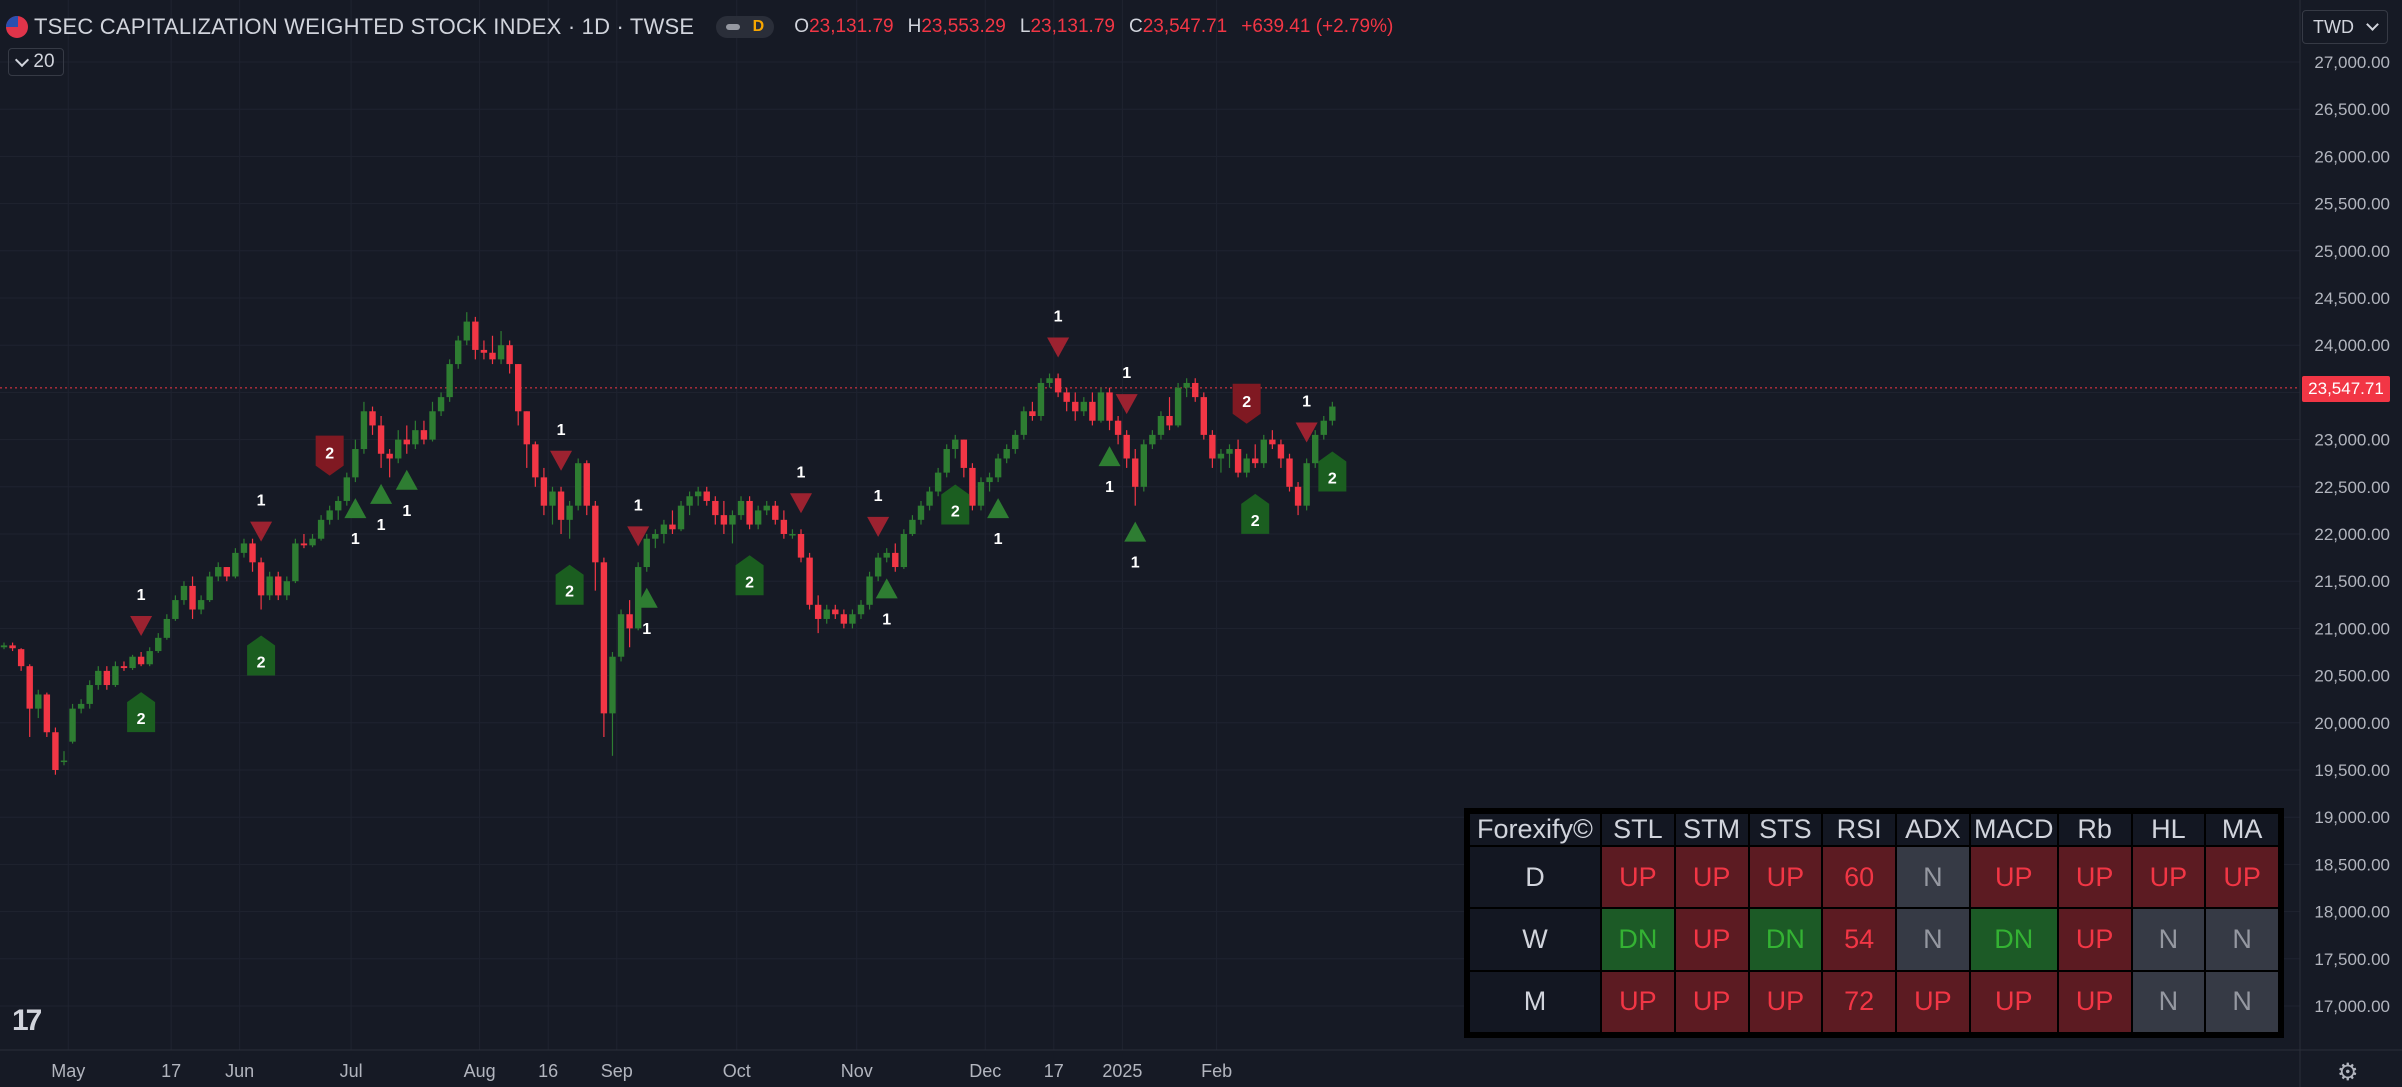 Image resolution: width=2402 pixels, height=1087 pixels. I want to click on price-tick-label: 26,000.00, so click(2352, 156).